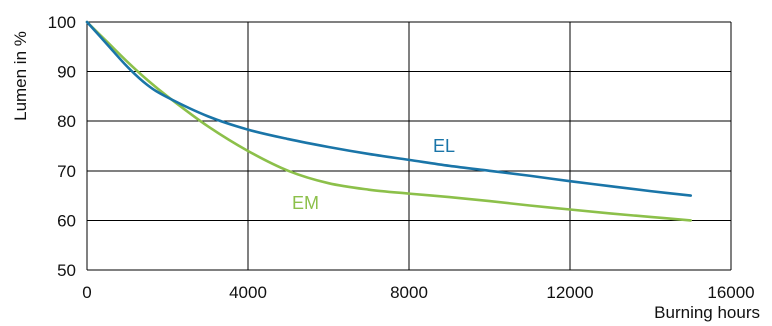 Image resolution: width=772 pixels, height=326 pixels. What do you see at coordinates (444, 146) in the screenshot?
I see `series-label-el: EL` at bounding box center [444, 146].